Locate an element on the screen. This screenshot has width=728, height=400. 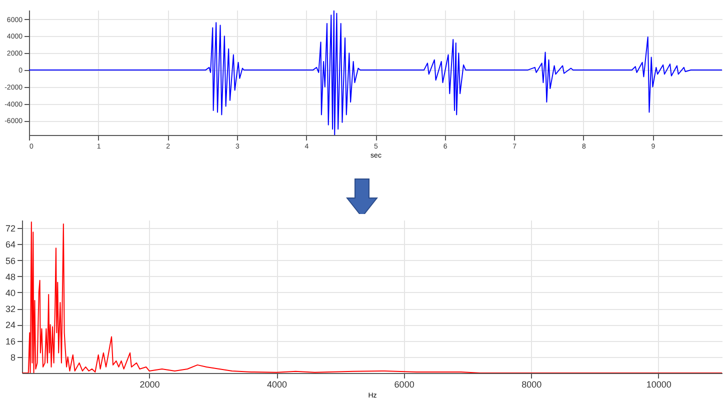
y-tick-label: 40 is located at coordinates (10, 293).